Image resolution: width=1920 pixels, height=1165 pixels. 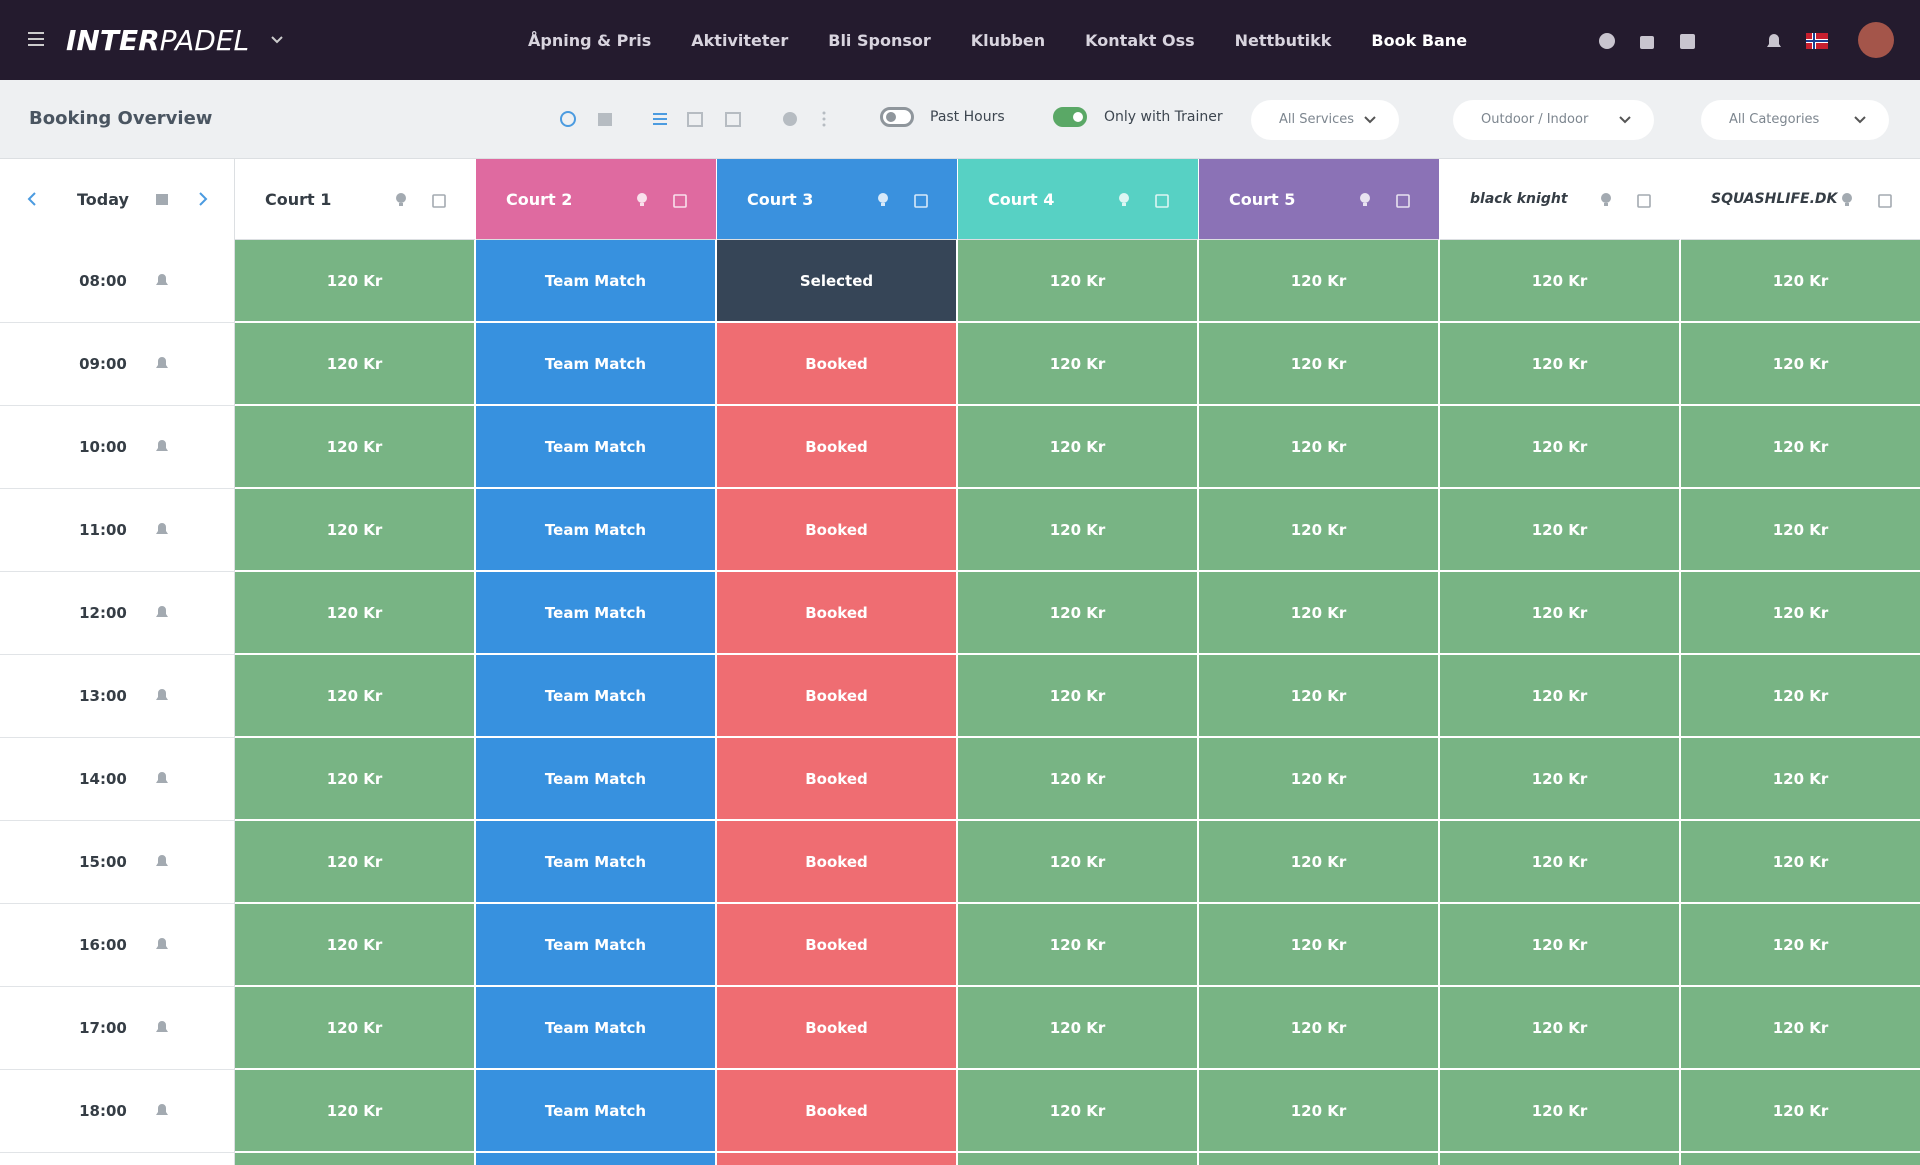 What do you see at coordinates (1140, 40) in the screenshot?
I see `nav-item: Kontakt Oss` at bounding box center [1140, 40].